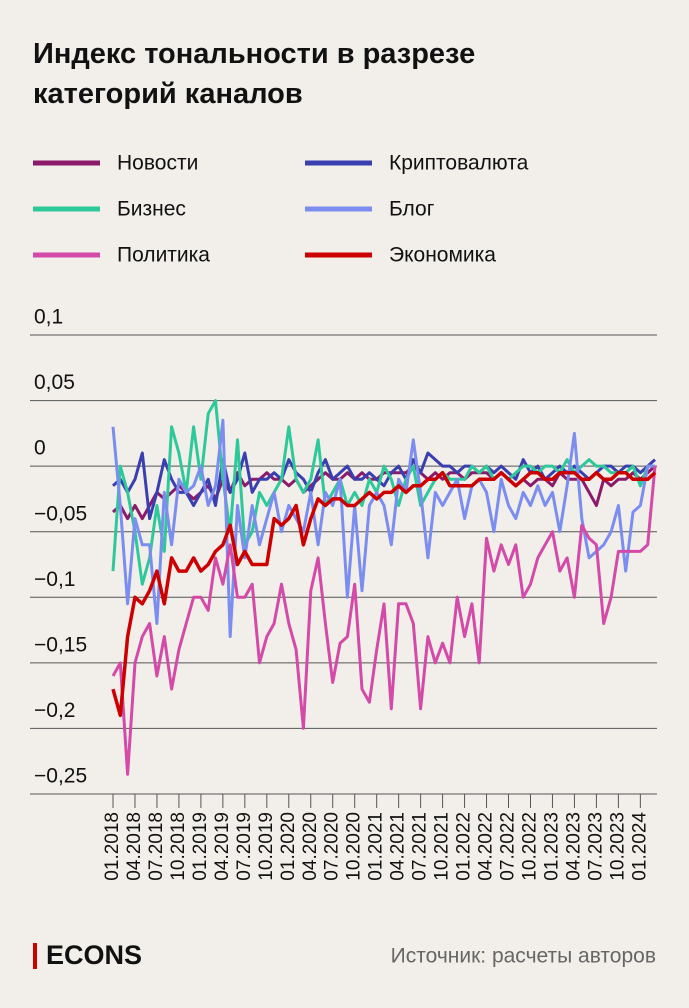  What do you see at coordinates (354, 846) in the screenshot?
I see `x-tick-label: 10.2020` at bounding box center [354, 846].